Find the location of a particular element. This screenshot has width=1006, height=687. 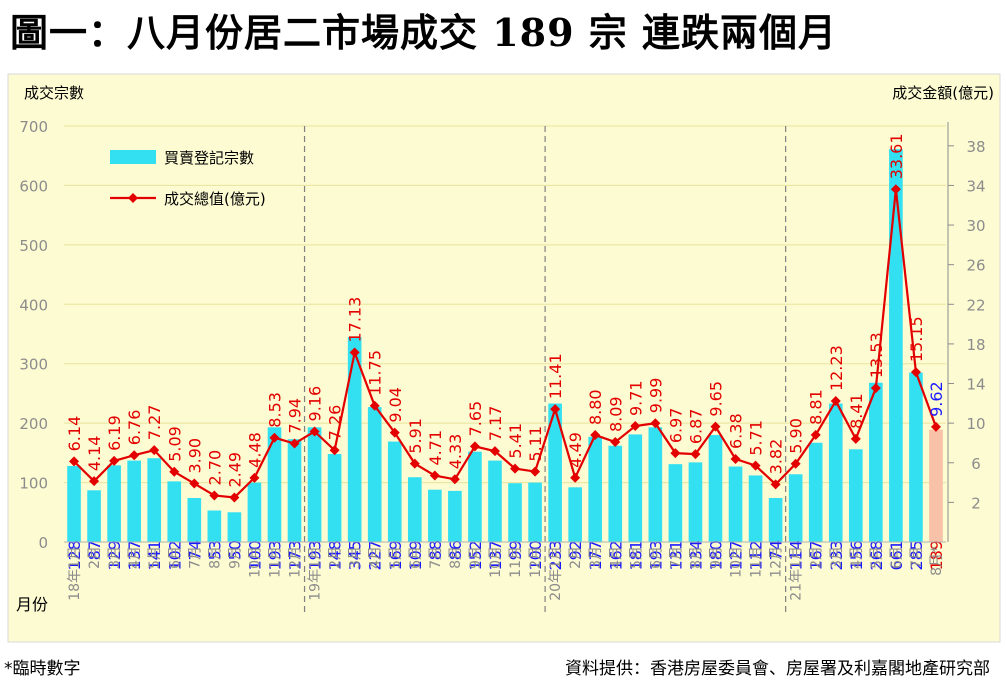

left-tick-label: 700 is located at coordinates (33, 127).